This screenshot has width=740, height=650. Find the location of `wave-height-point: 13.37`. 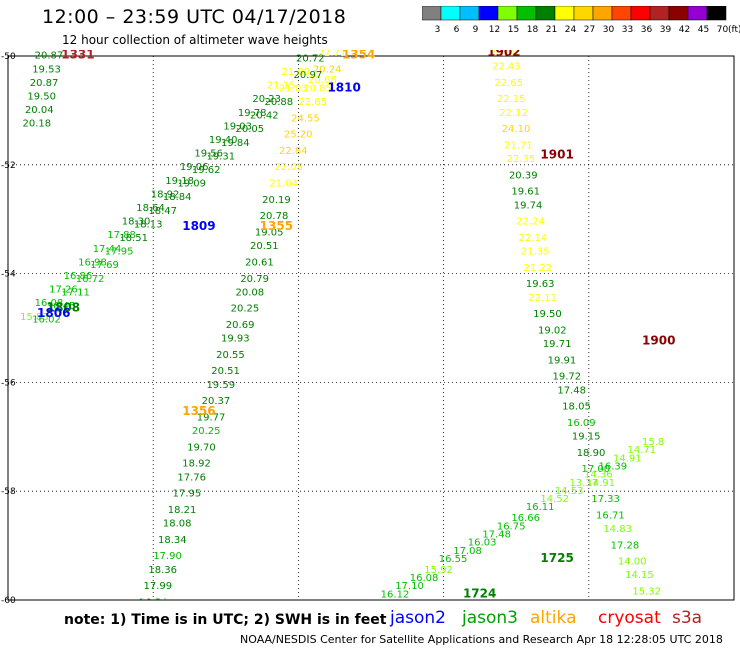

wave-height-point: 13.37 is located at coordinates (583, 483).